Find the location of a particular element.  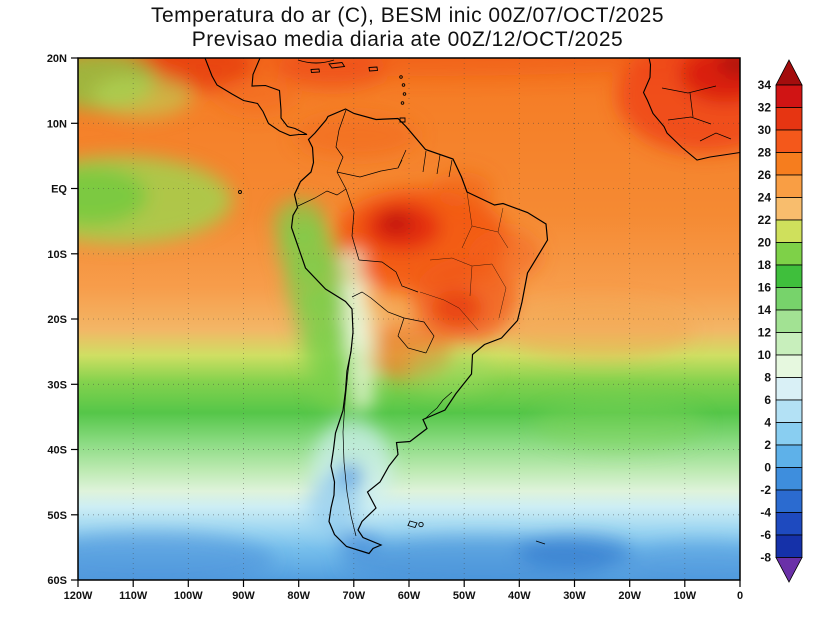

colorbar-label: 0 is located at coordinates (767, 468).